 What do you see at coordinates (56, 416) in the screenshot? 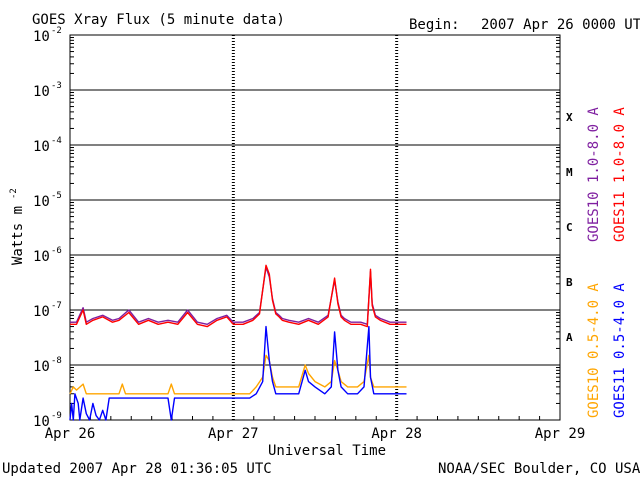
I see `y-tick-exponent: -9` at bounding box center [56, 416].